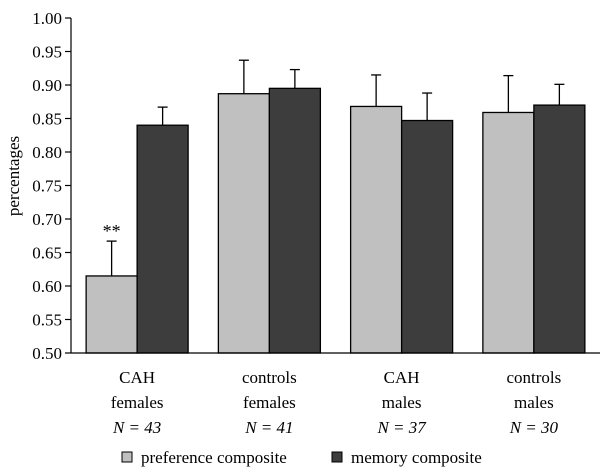 The image size is (610, 472). Describe the element at coordinates (47, 253) in the screenshot. I see `y-tick-label: 0.65` at that location.